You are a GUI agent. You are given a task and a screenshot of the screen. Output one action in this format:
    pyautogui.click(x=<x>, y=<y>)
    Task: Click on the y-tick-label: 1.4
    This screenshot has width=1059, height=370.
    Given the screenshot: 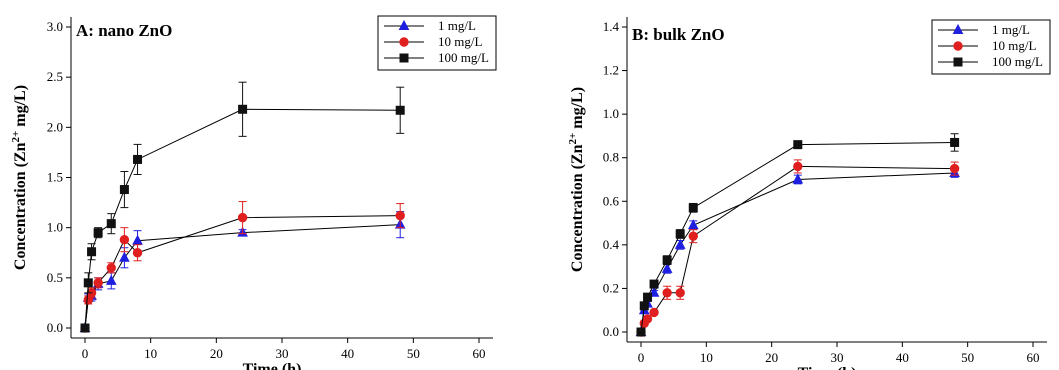 What is the action you would take?
    pyautogui.click(x=611, y=26)
    